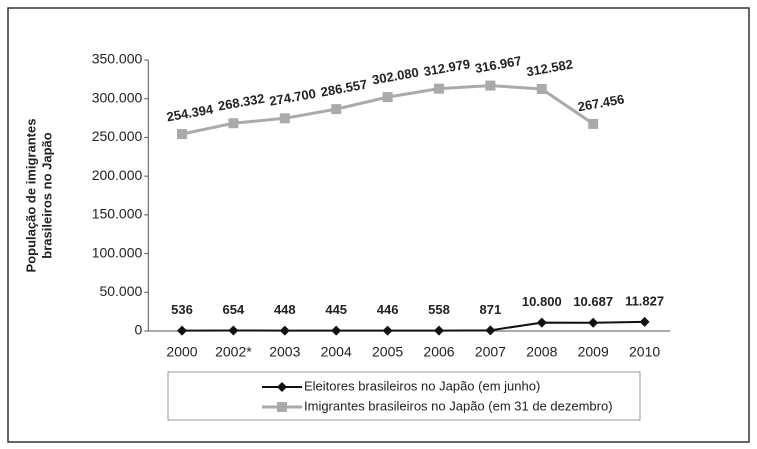 The height and width of the screenshot is (449, 757). I want to click on data-label: 446, so click(388, 309).